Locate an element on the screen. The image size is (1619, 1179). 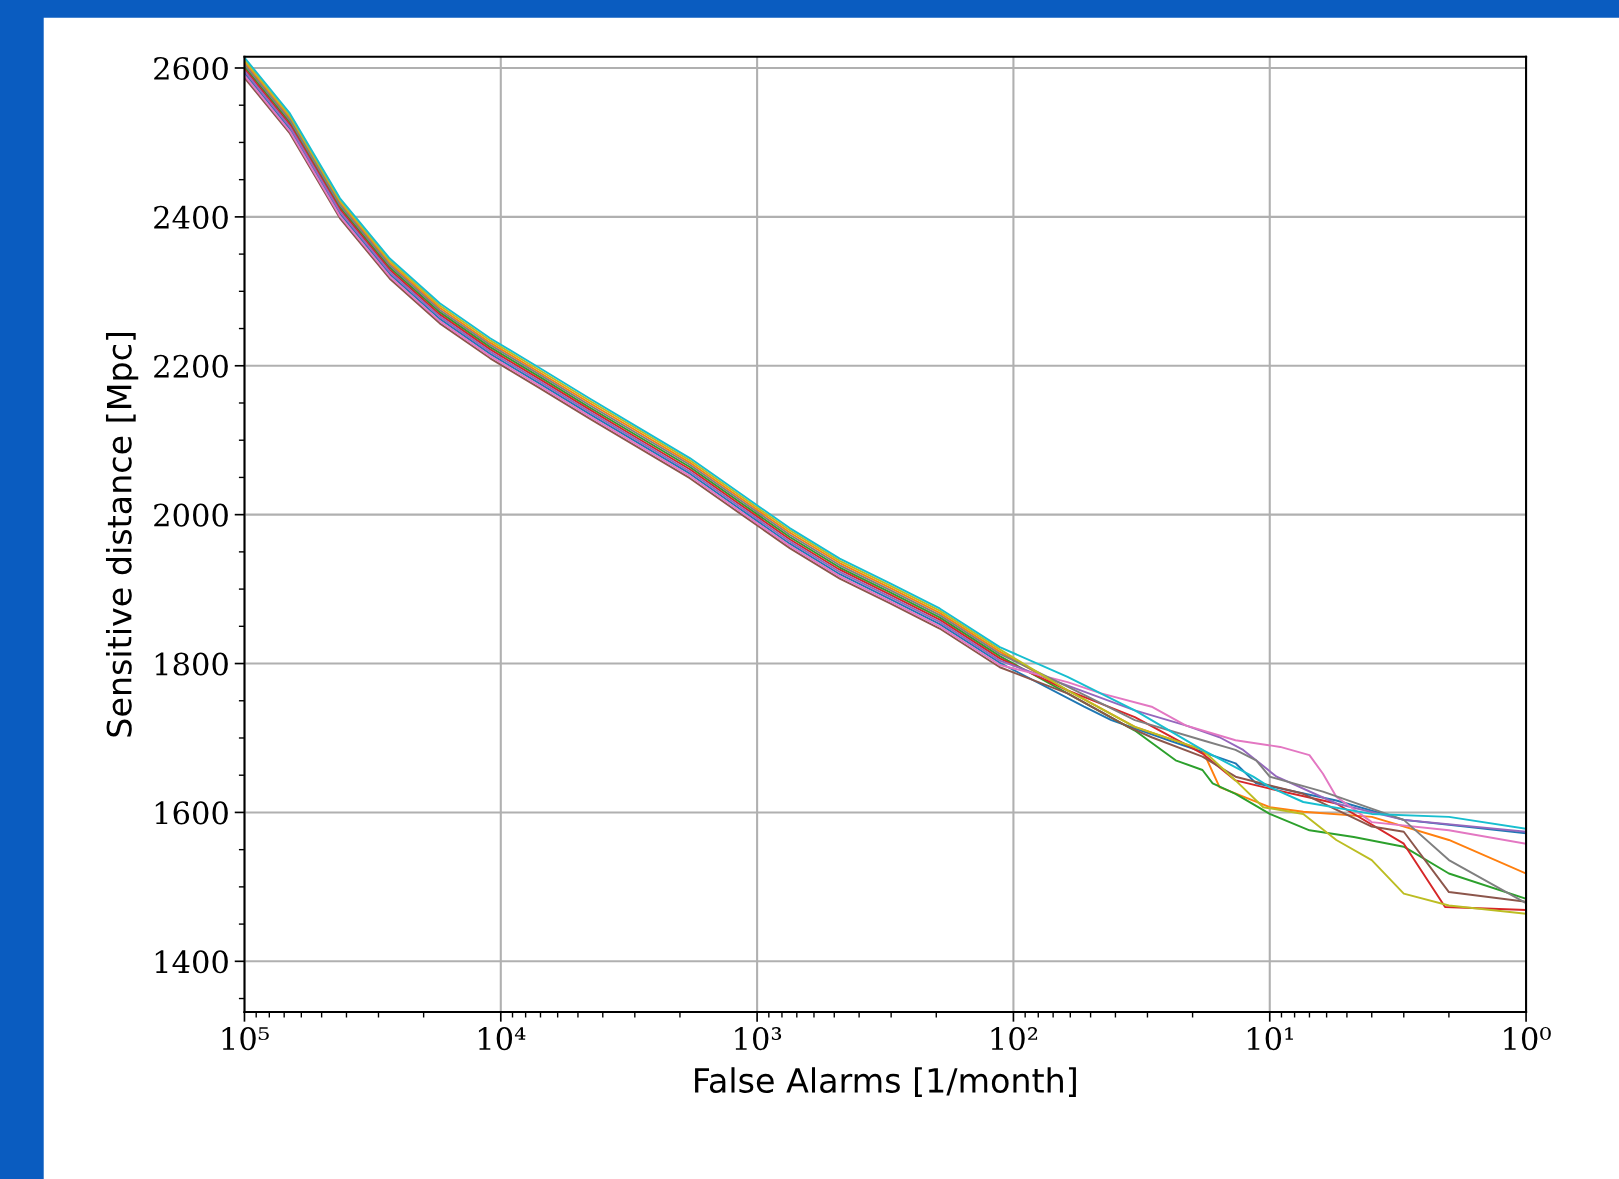
x-tick-label: 10³ is located at coordinates (758, 1039).